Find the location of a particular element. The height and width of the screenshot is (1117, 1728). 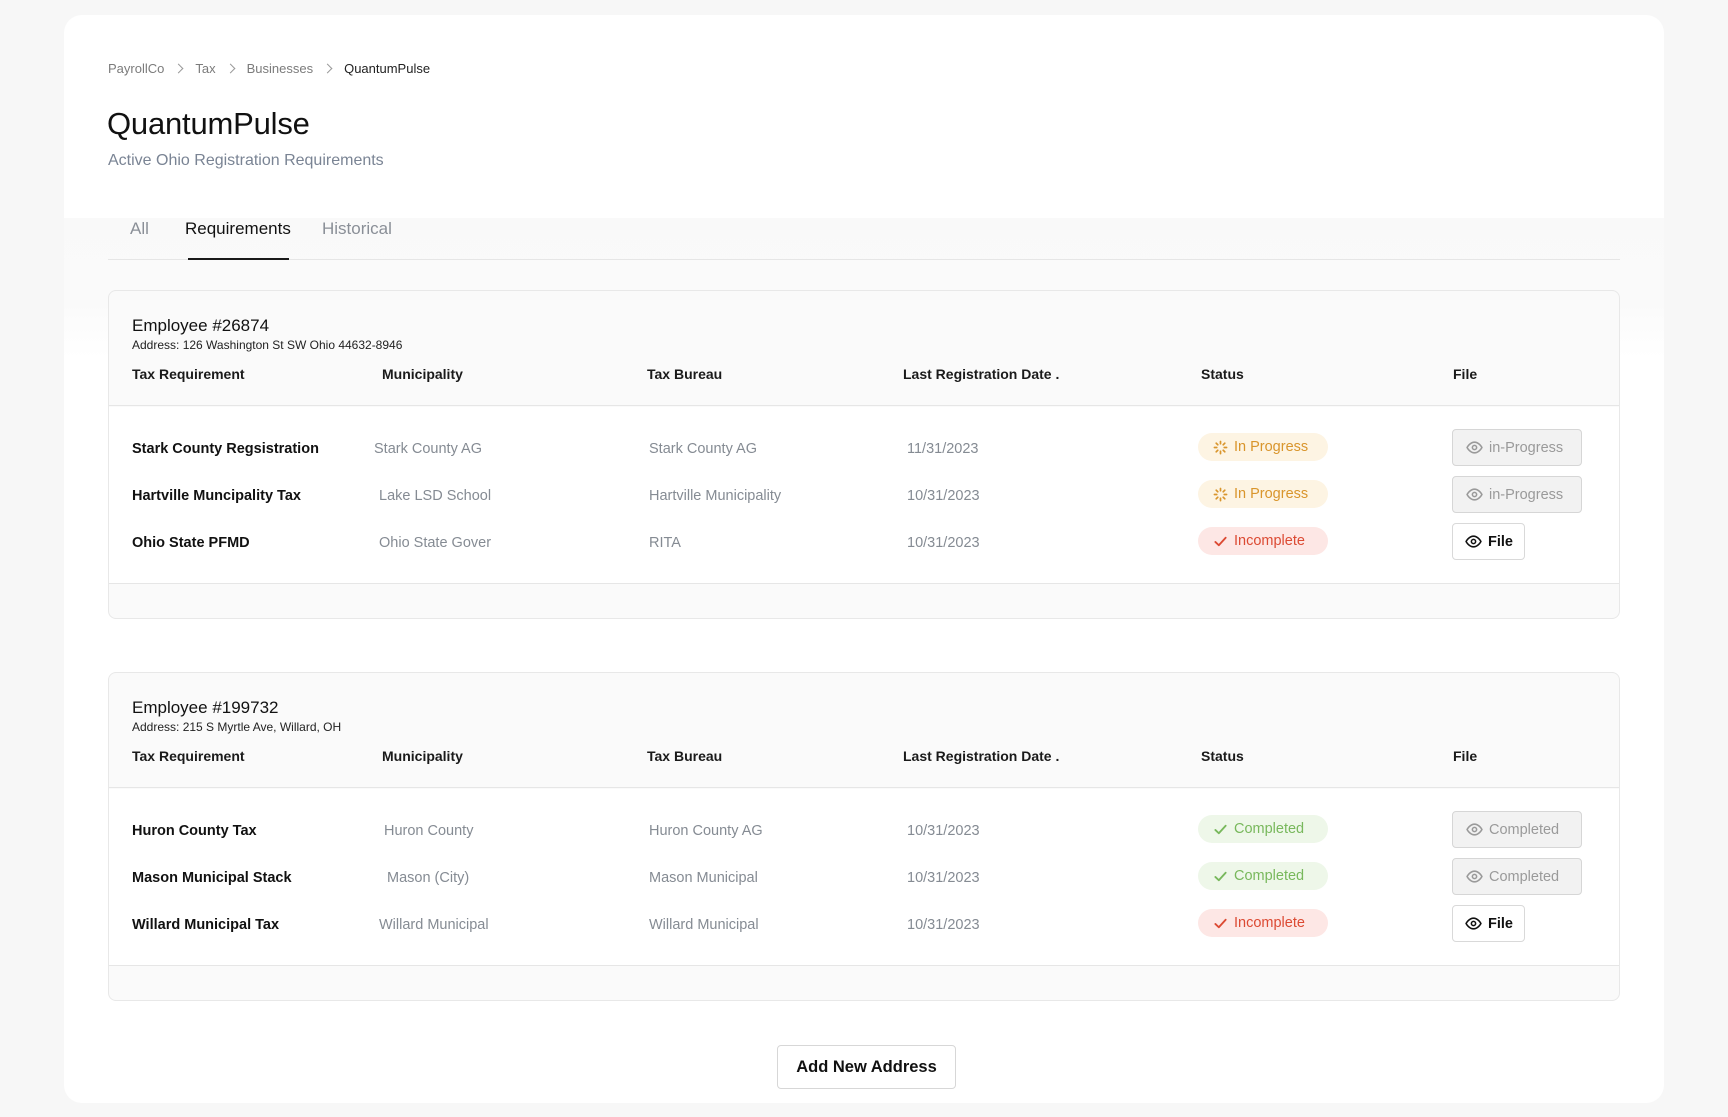

cell-tax-bureau: Hartville Municipality is located at coordinates (715, 496).